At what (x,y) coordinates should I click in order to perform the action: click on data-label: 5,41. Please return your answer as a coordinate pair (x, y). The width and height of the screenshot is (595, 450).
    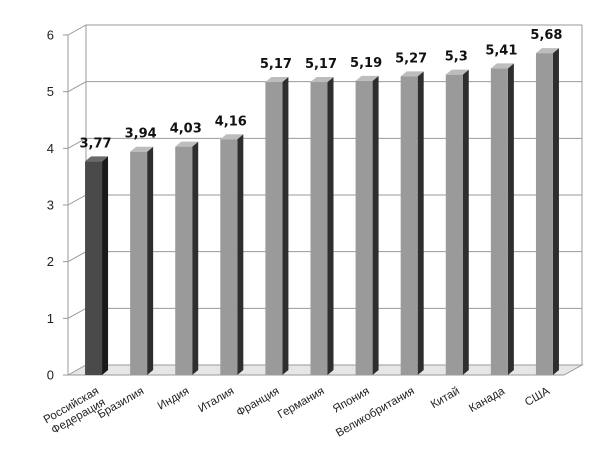
    Looking at the image, I should click on (501, 50).